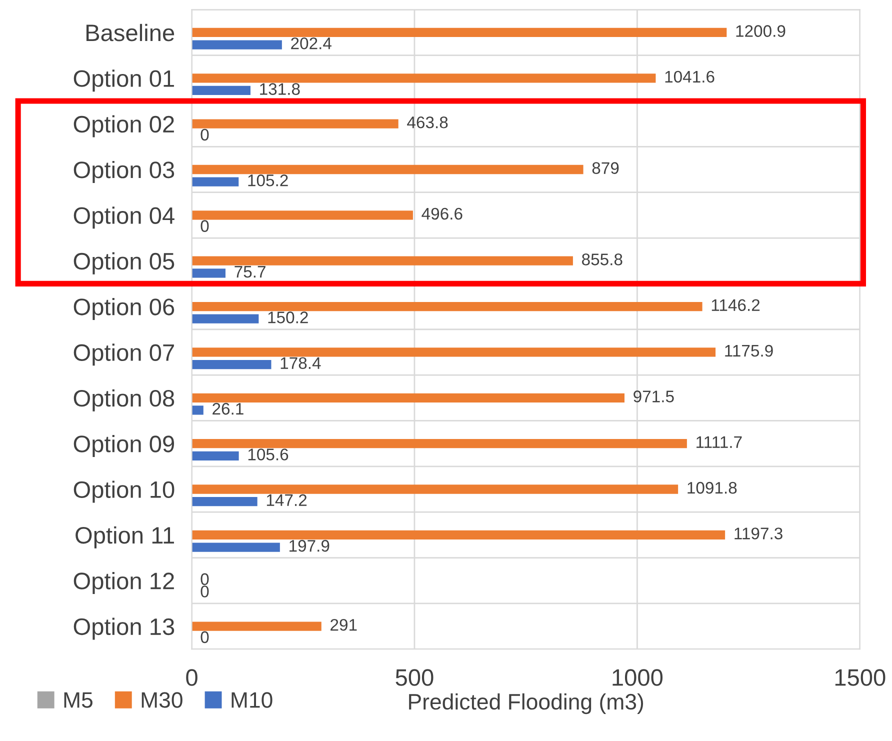 Image resolution: width=892 pixels, height=741 pixels. I want to click on y-tick-label: Option 12, so click(124, 583).